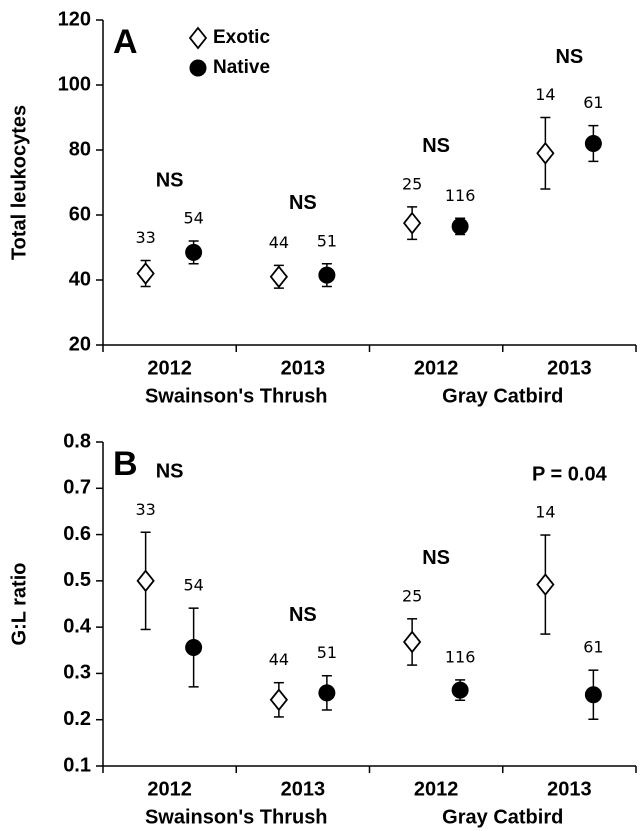  What do you see at coordinates (77, 534) in the screenshot?
I see `y-tick-label: 0.6` at bounding box center [77, 534].